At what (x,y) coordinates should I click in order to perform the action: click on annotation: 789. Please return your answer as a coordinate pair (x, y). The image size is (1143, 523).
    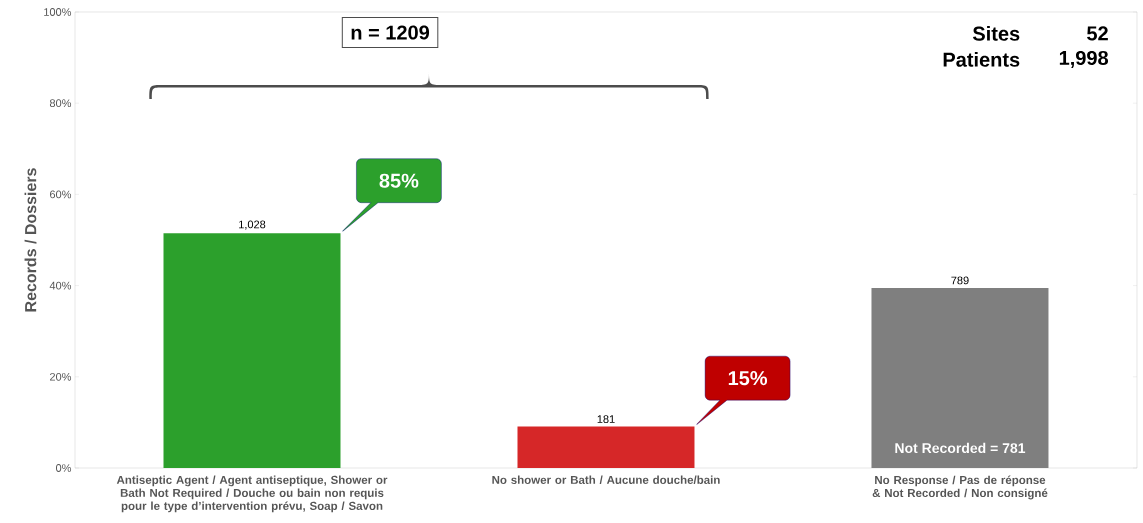
    Looking at the image, I should click on (960, 280).